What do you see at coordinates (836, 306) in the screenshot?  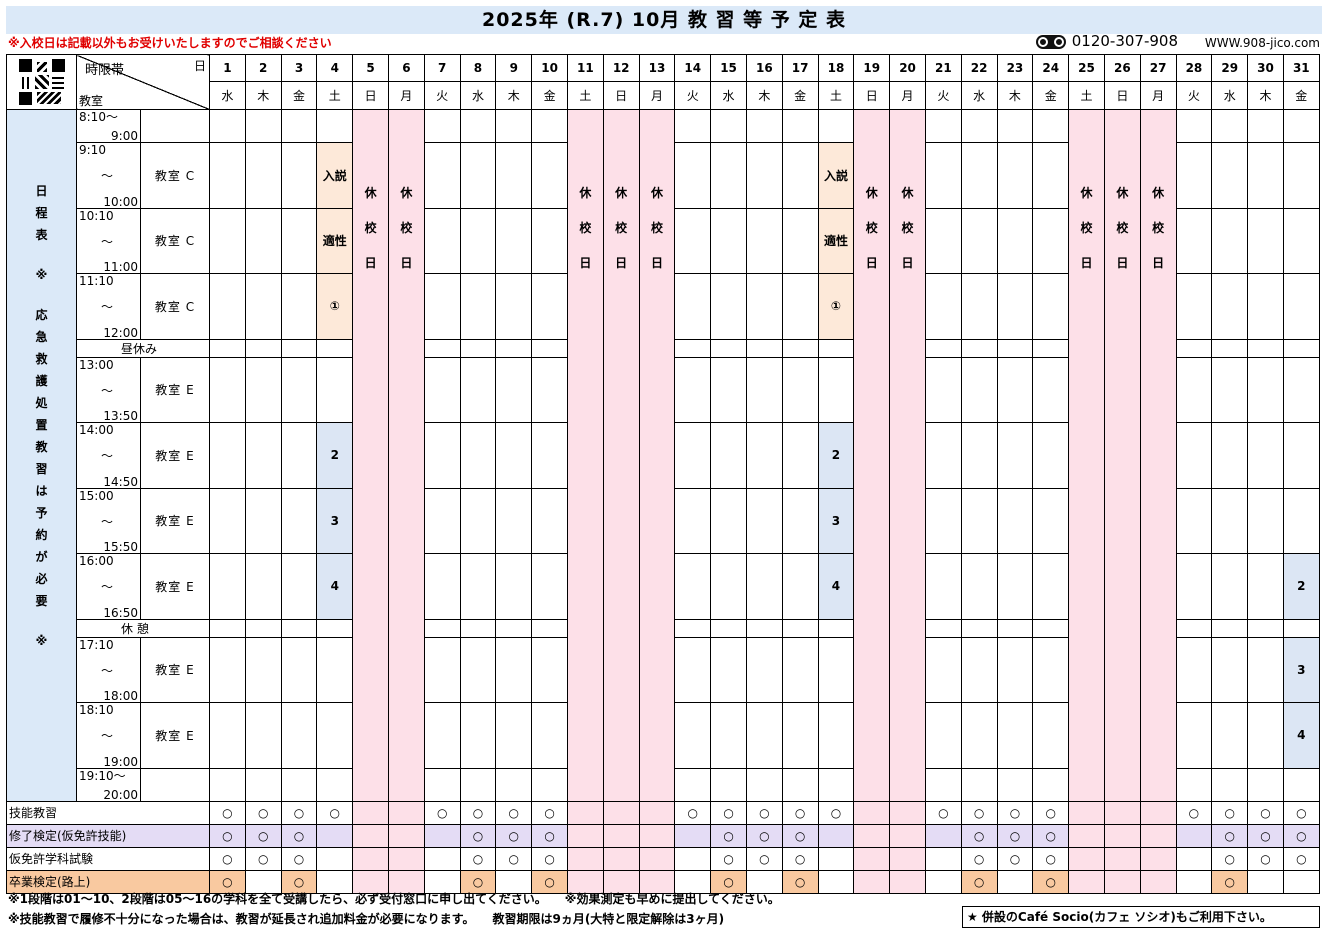 I see `schedule-cell: ①` at bounding box center [836, 306].